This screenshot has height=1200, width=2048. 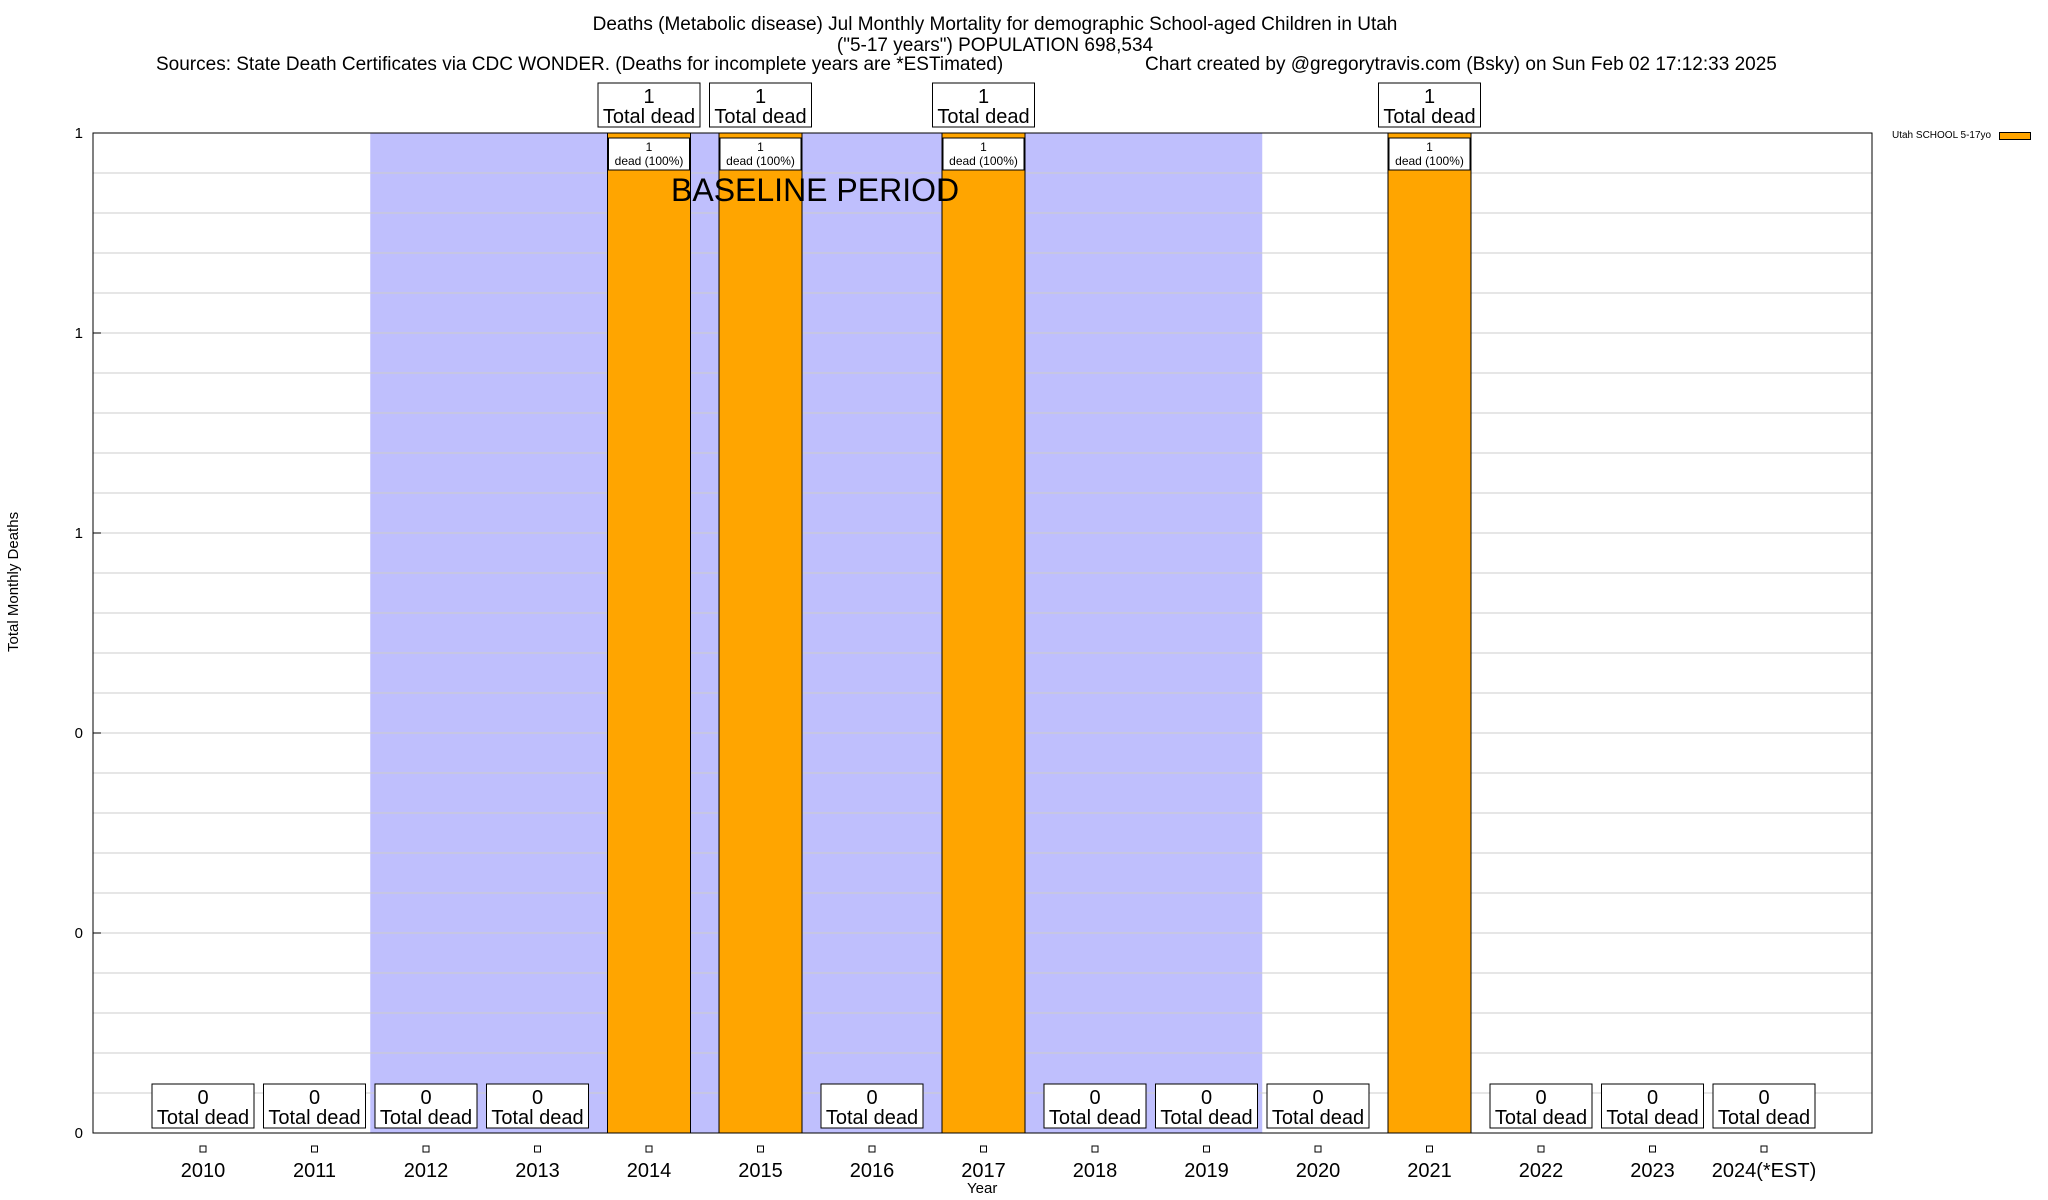 I want to click on x-tick-label: 2019, so click(x=1206, y=1171).